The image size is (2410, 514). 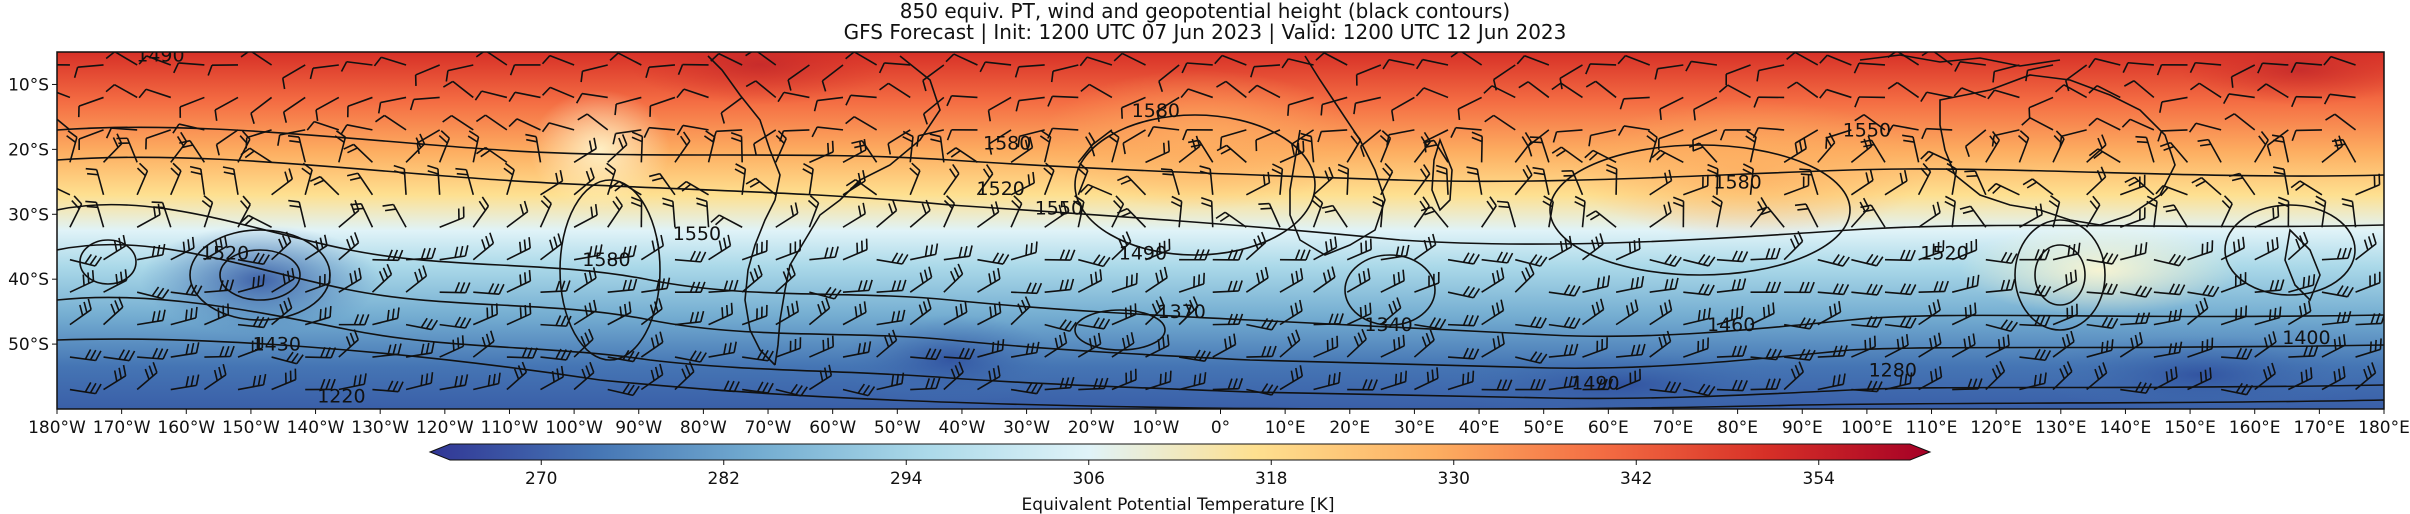 I want to click on lon-tick-label: 120°W, so click(x=445, y=428).